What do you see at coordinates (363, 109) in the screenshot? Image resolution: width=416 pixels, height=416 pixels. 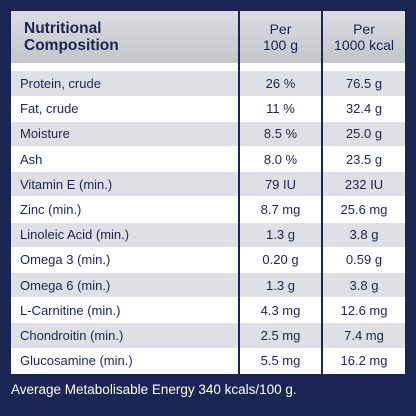 I see `value-per-1000kcal: 32.4 g` at bounding box center [363, 109].